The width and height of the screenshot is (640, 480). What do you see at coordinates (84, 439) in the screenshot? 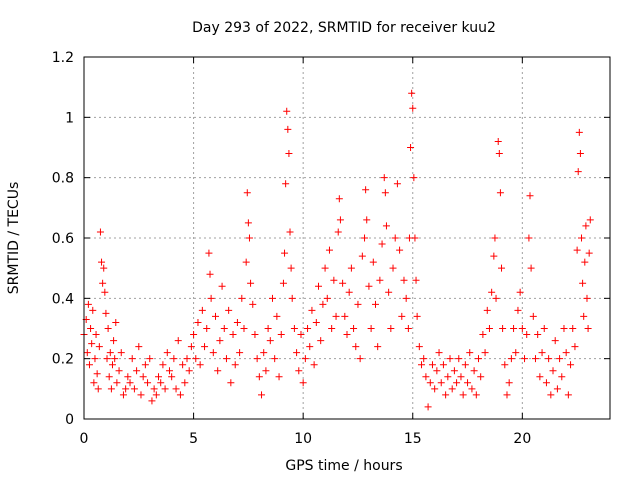
I see `x-tick-label: 0` at bounding box center [84, 439].